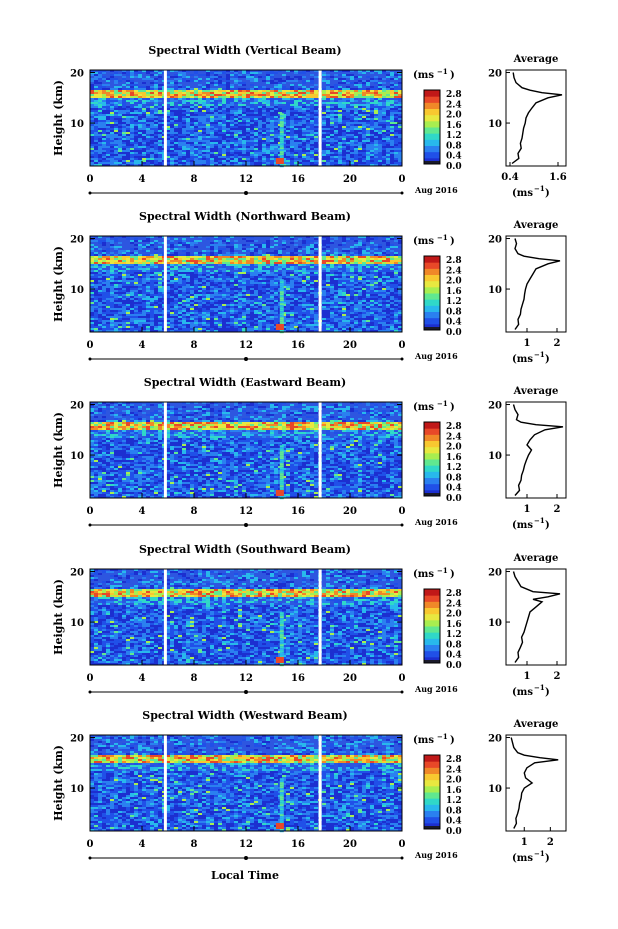  What do you see at coordinates (454, 126) in the screenshot?
I see `colorbar-tick-label: 1.6` at bounding box center [454, 126].